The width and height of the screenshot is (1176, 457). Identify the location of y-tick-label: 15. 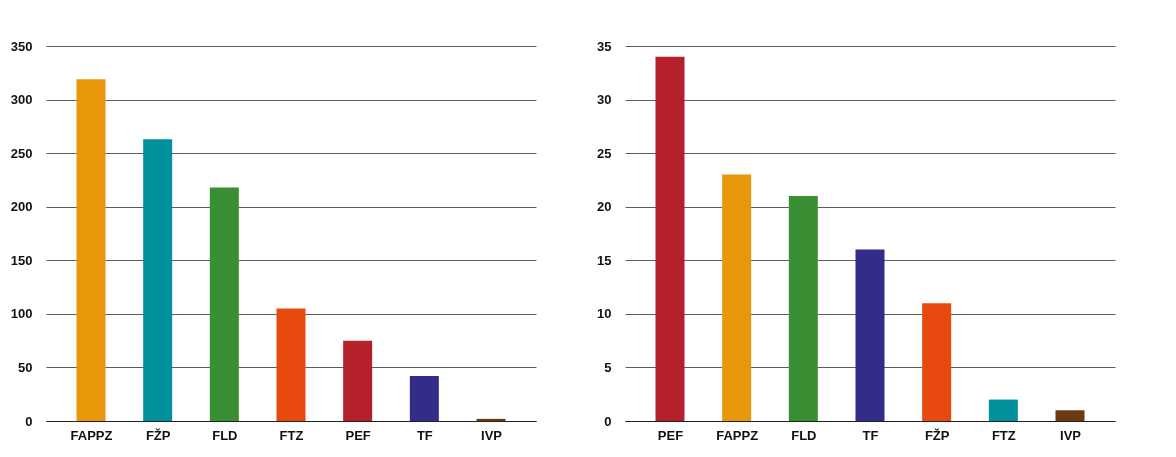
(604, 260).